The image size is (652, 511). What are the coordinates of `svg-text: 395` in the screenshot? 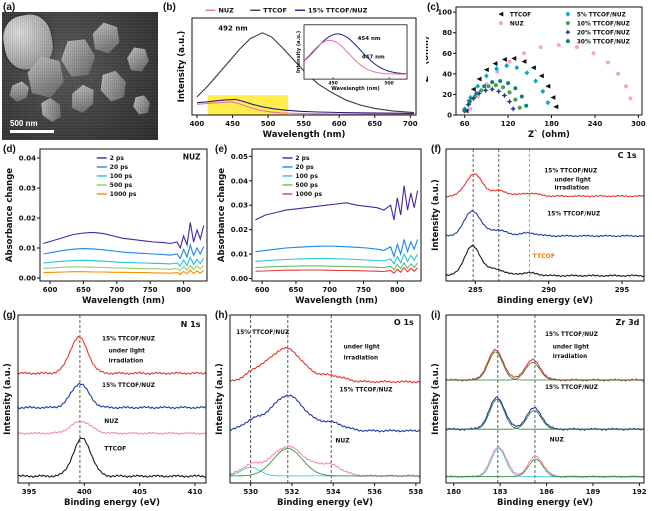 It's located at (29, 492).